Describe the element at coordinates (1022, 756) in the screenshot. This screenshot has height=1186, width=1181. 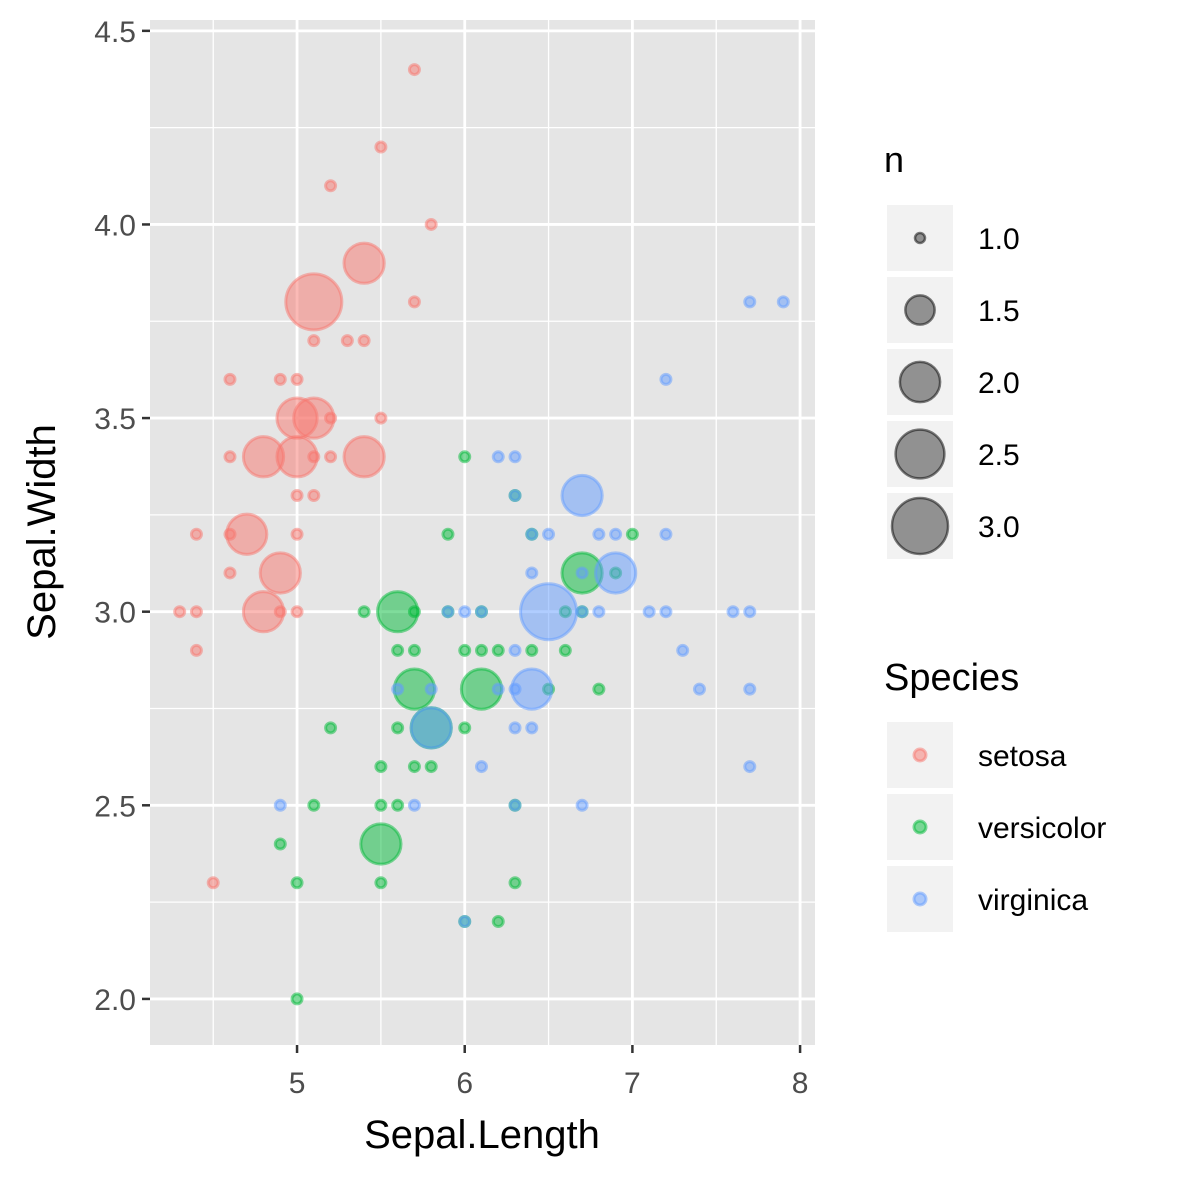
I see `legend-species-label: setosa` at that location.